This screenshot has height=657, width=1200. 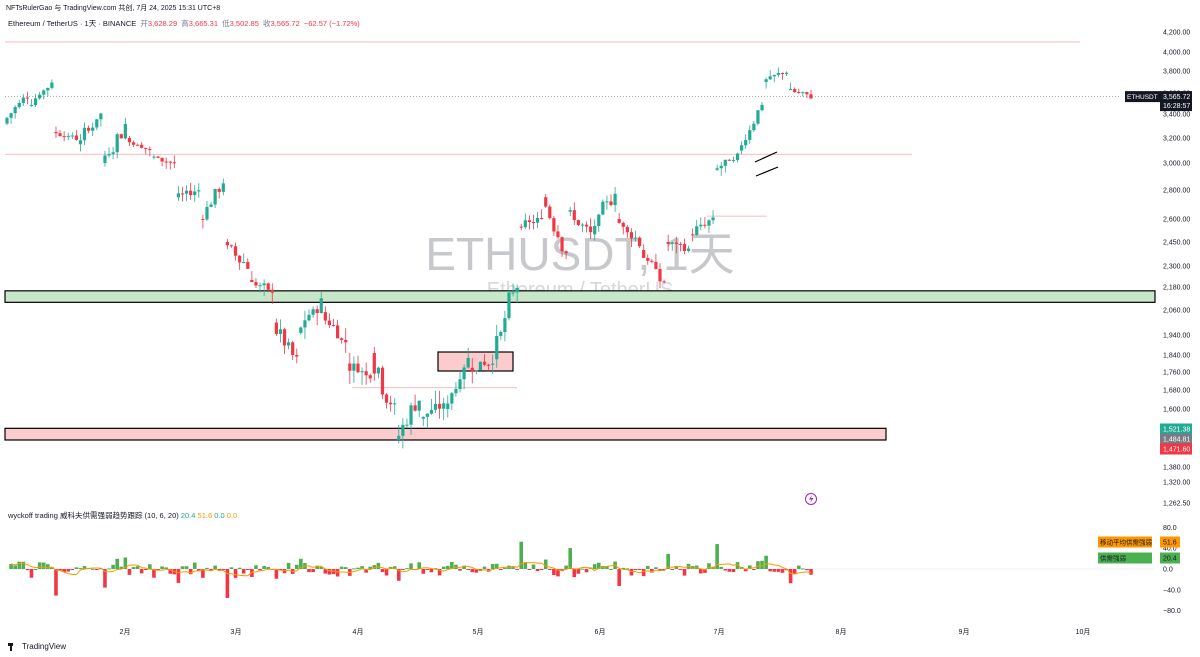 I want to click on sd-tag-label-bg, so click(x=1125, y=558).